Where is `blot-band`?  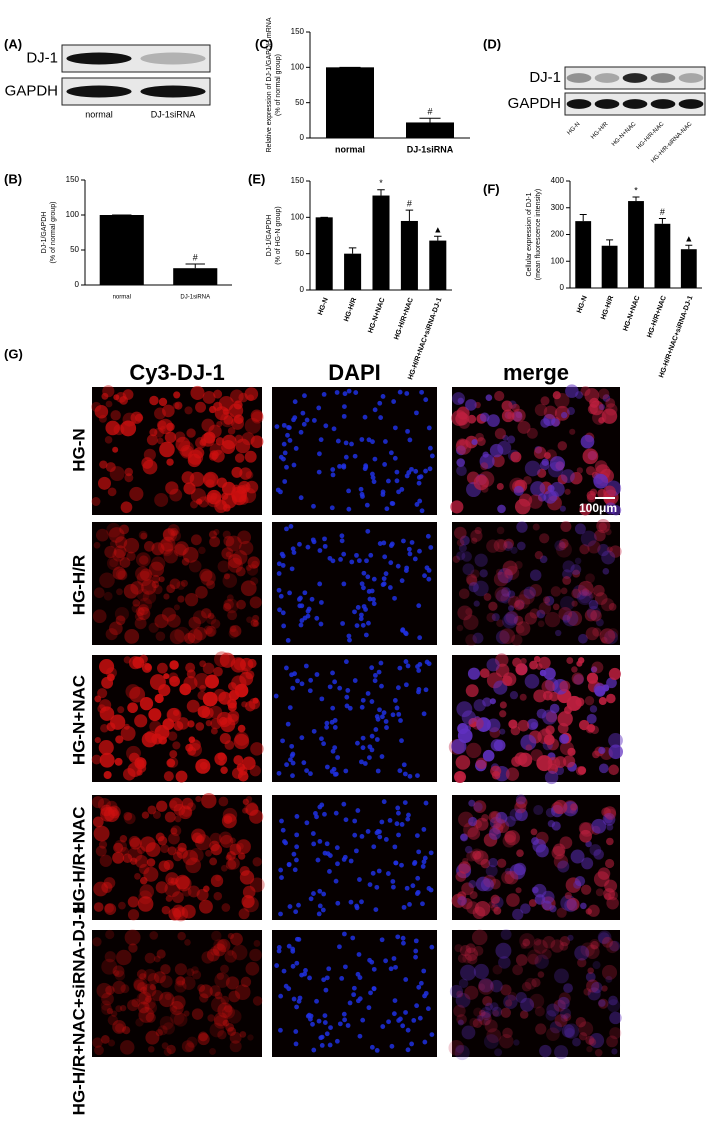 blot-band is located at coordinates (607, 104).